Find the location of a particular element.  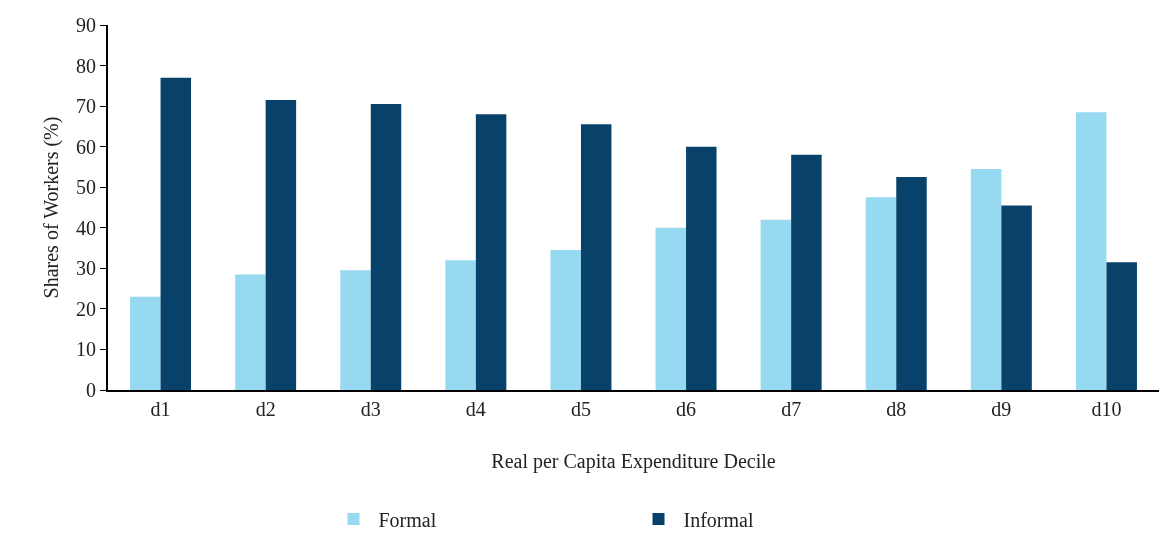

legend-label: Formal is located at coordinates (407, 519).